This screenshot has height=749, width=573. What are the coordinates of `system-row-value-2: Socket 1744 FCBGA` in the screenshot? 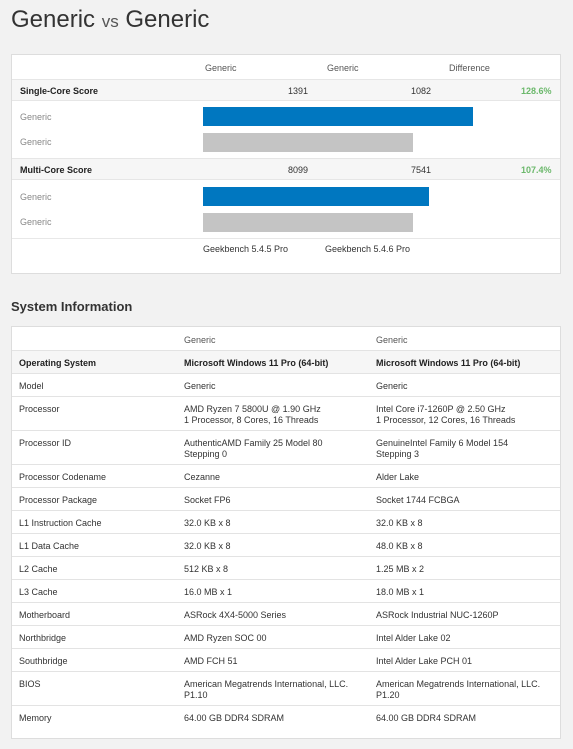 It's located at (418, 500).